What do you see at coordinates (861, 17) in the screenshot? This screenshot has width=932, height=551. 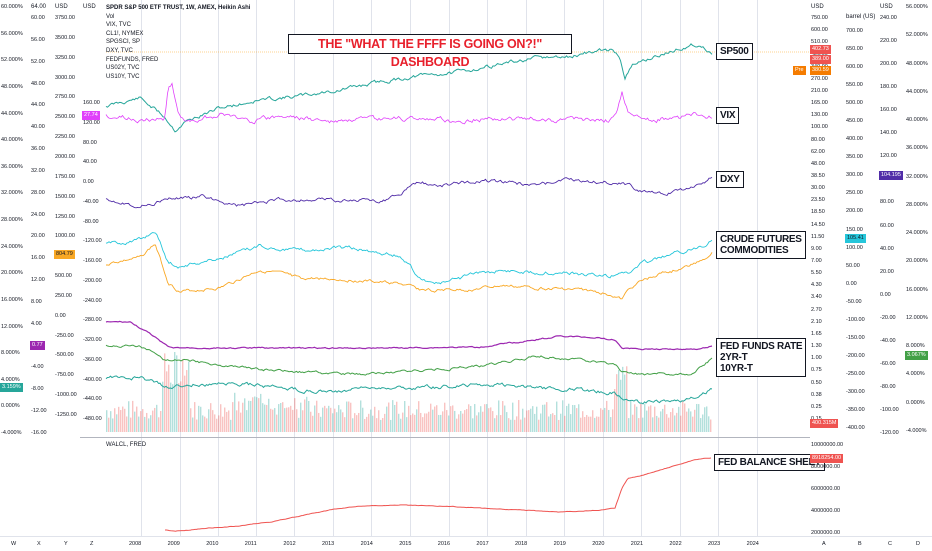 I see `scale-b-header: barrel (US)` at bounding box center [861, 17].